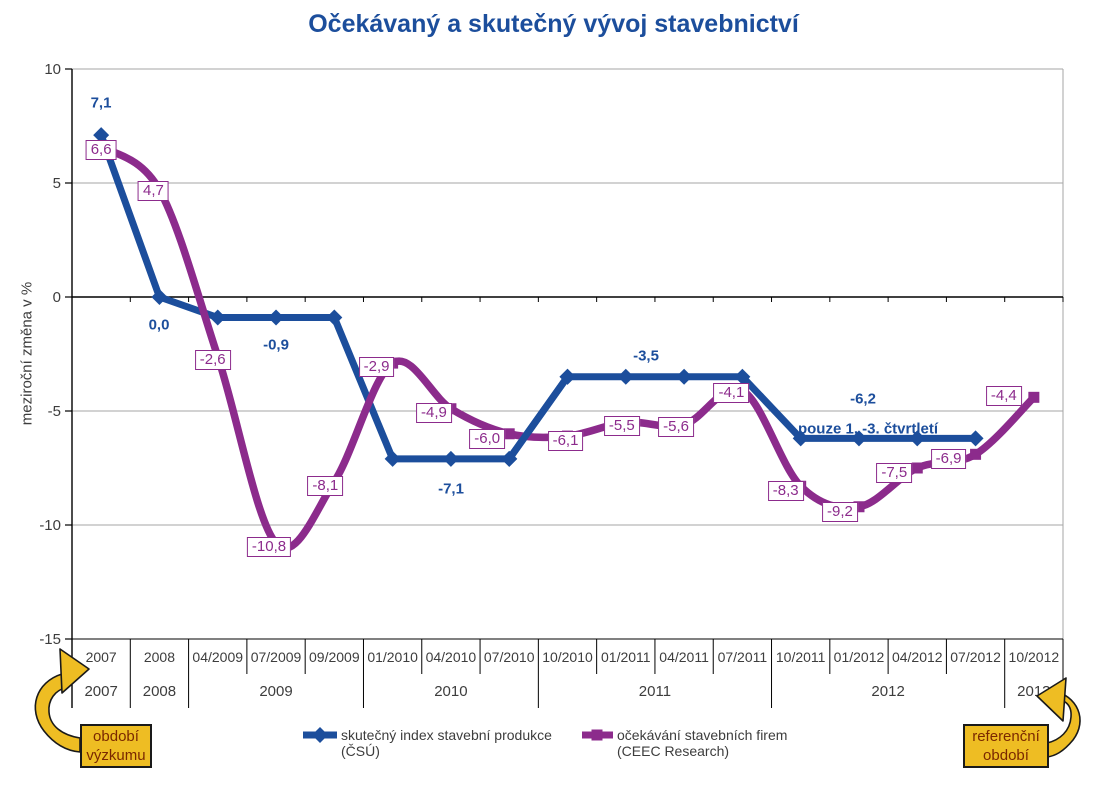 This screenshot has height=799, width=1107. What do you see at coordinates (801, 657) in the screenshot?
I see `x-tick-label: 10/2011` at bounding box center [801, 657].